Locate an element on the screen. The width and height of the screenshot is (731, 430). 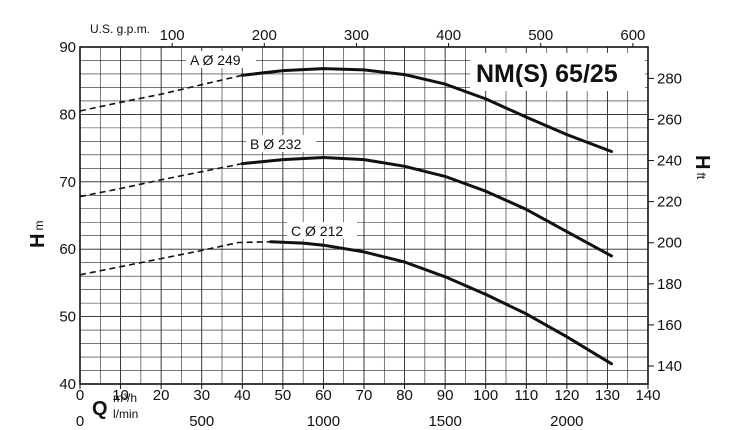
x-tick-label: 90 is located at coordinates (445, 395).